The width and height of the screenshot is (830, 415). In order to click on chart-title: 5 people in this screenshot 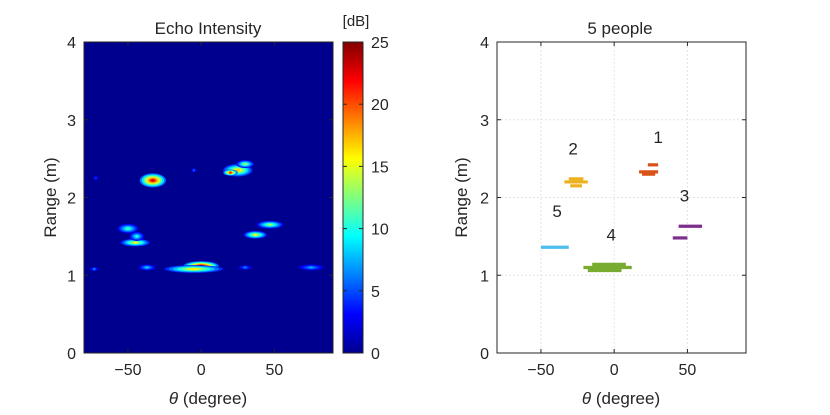, I will do `click(619, 28)`.